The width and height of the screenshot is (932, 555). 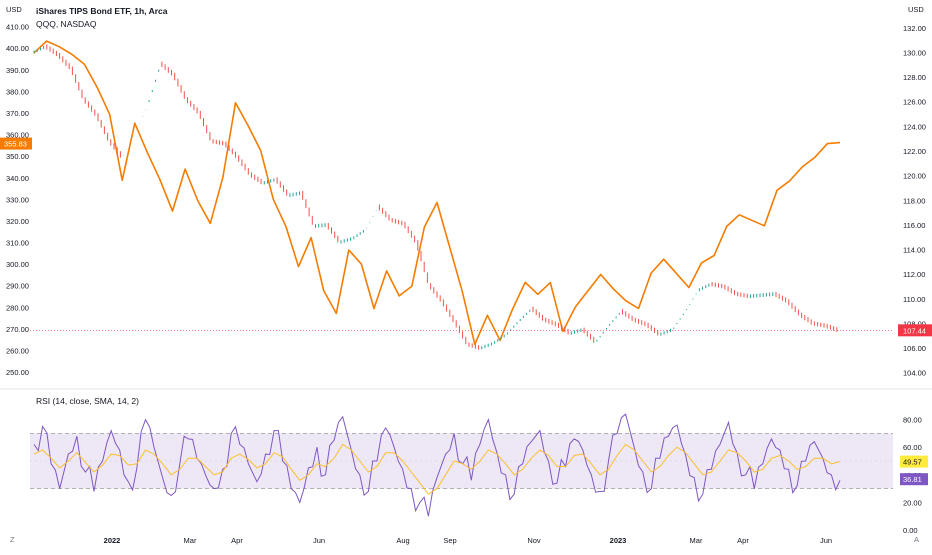 I want to click on right-axis-tick: 122.00, so click(x=914, y=151).